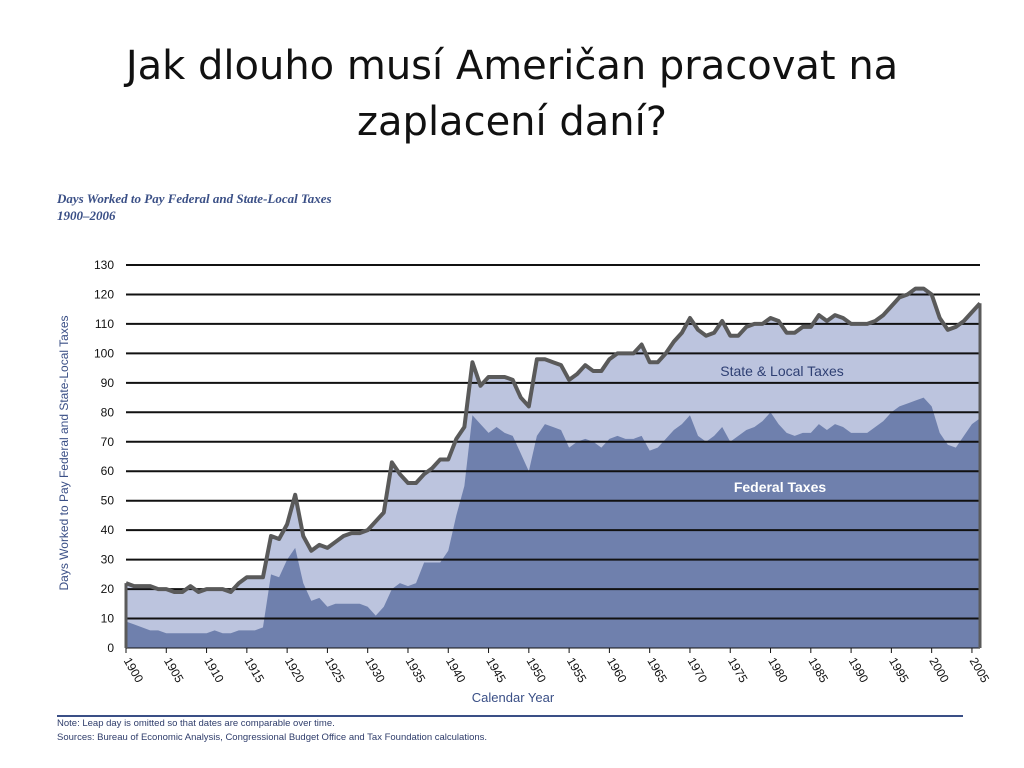 The image size is (1024, 768). What do you see at coordinates (108, 530) in the screenshot?
I see `y-tick-label: 40` at bounding box center [108, 530].